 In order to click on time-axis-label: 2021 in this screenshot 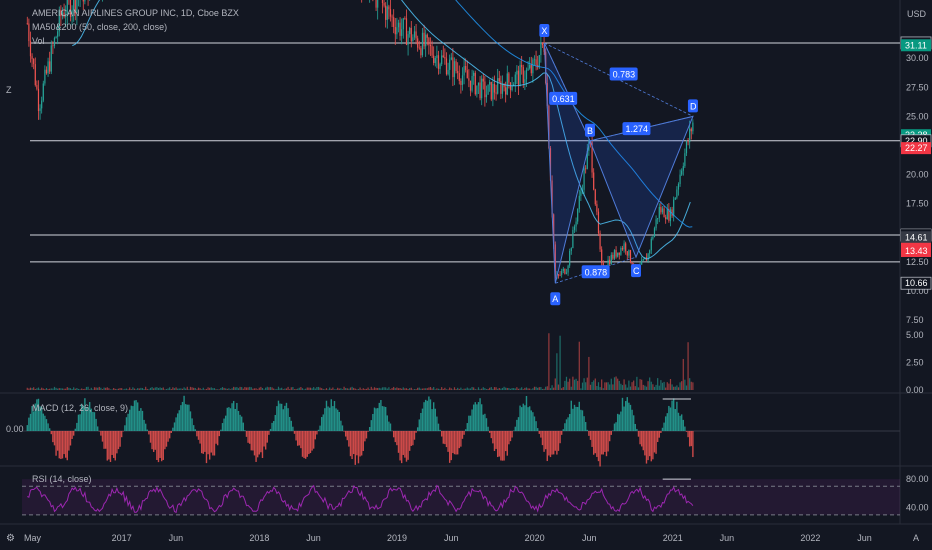, I will do `click(673, 538)`.